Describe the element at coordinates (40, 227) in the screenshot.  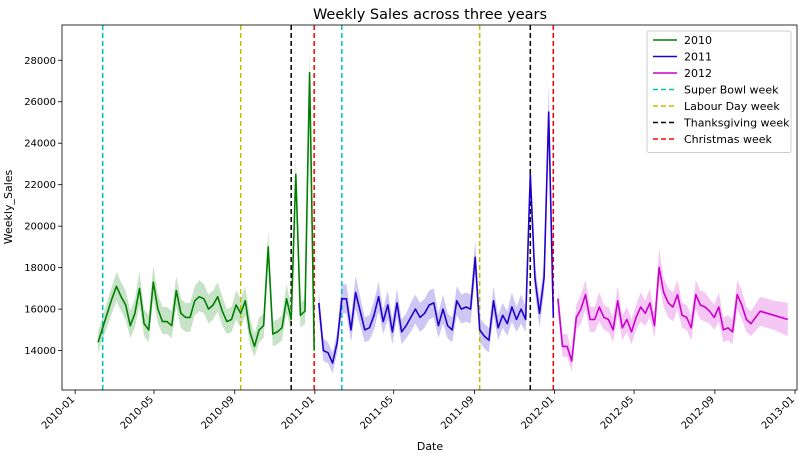
I see `y-tick-label: 20000` at that location.